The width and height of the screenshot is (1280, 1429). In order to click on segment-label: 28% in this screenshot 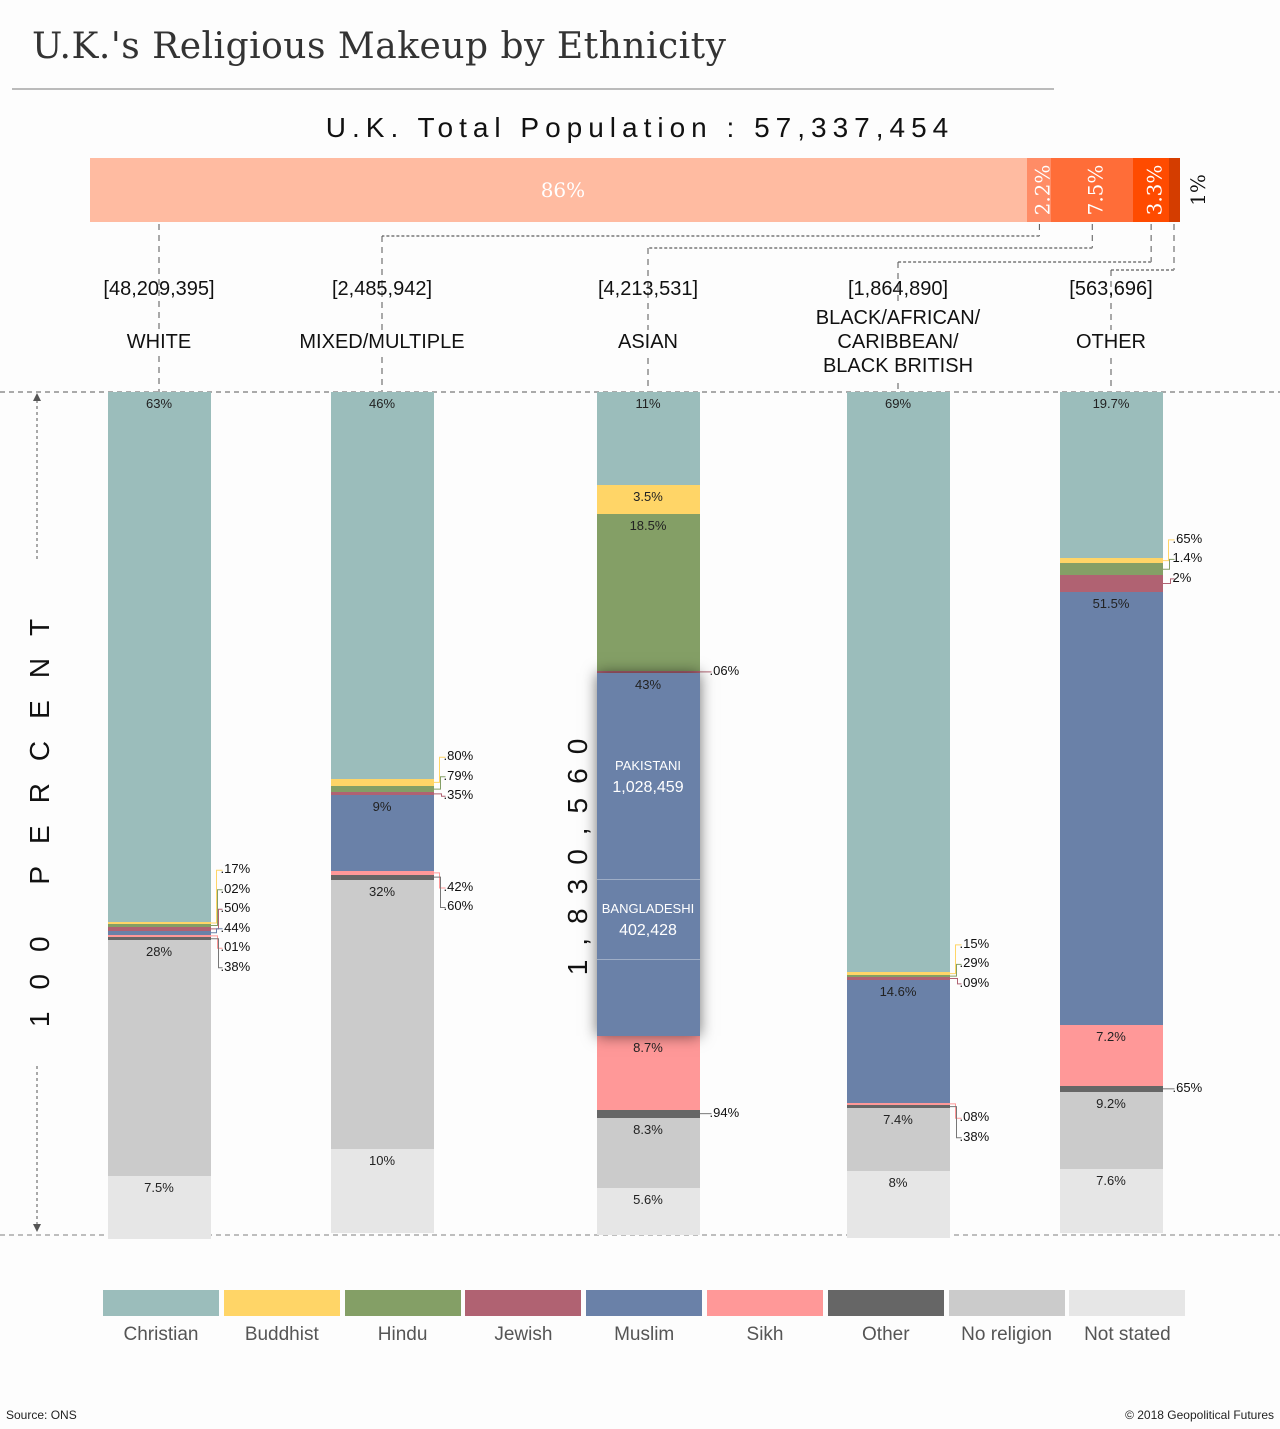, I will do `click(159, 952)`.